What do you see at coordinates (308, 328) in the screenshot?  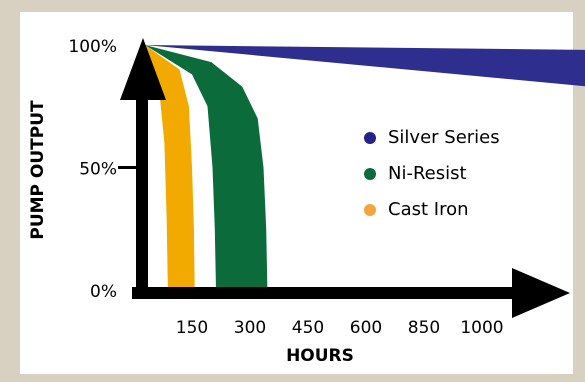 I see `x-tick-label: 450` at bounding box center [308, 328].